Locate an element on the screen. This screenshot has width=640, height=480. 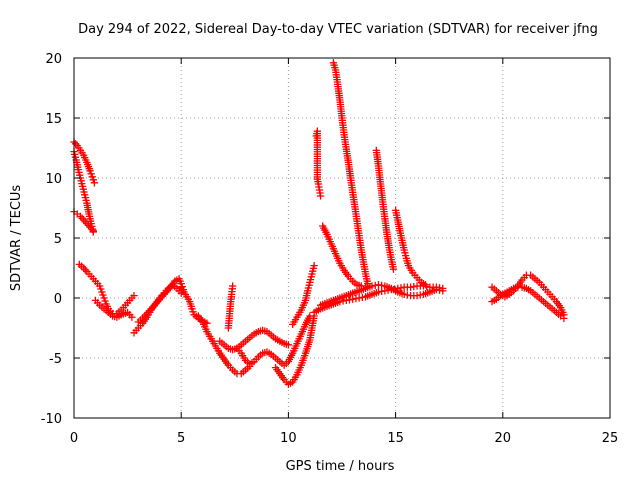
x-tick-label: 5 is located at coordinates (181, 438).